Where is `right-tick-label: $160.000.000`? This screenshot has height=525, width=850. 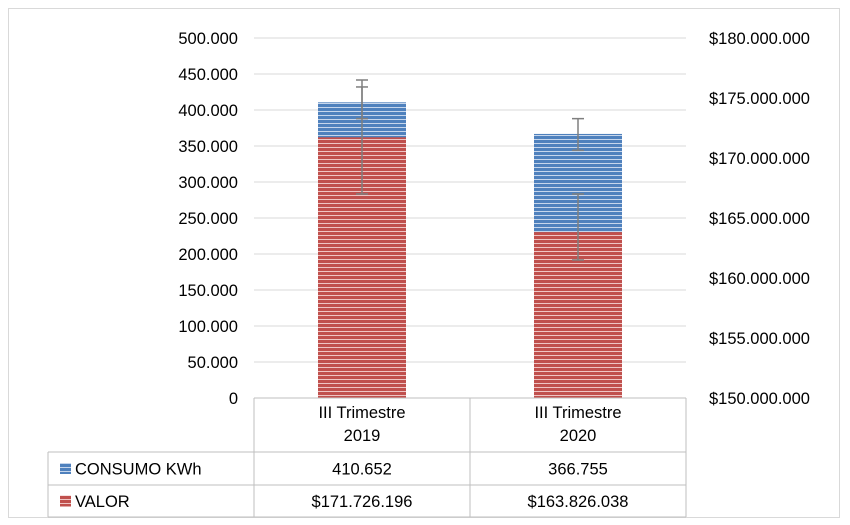
right-tick-label: $160.000.000 is located at coordinates (759, 279).